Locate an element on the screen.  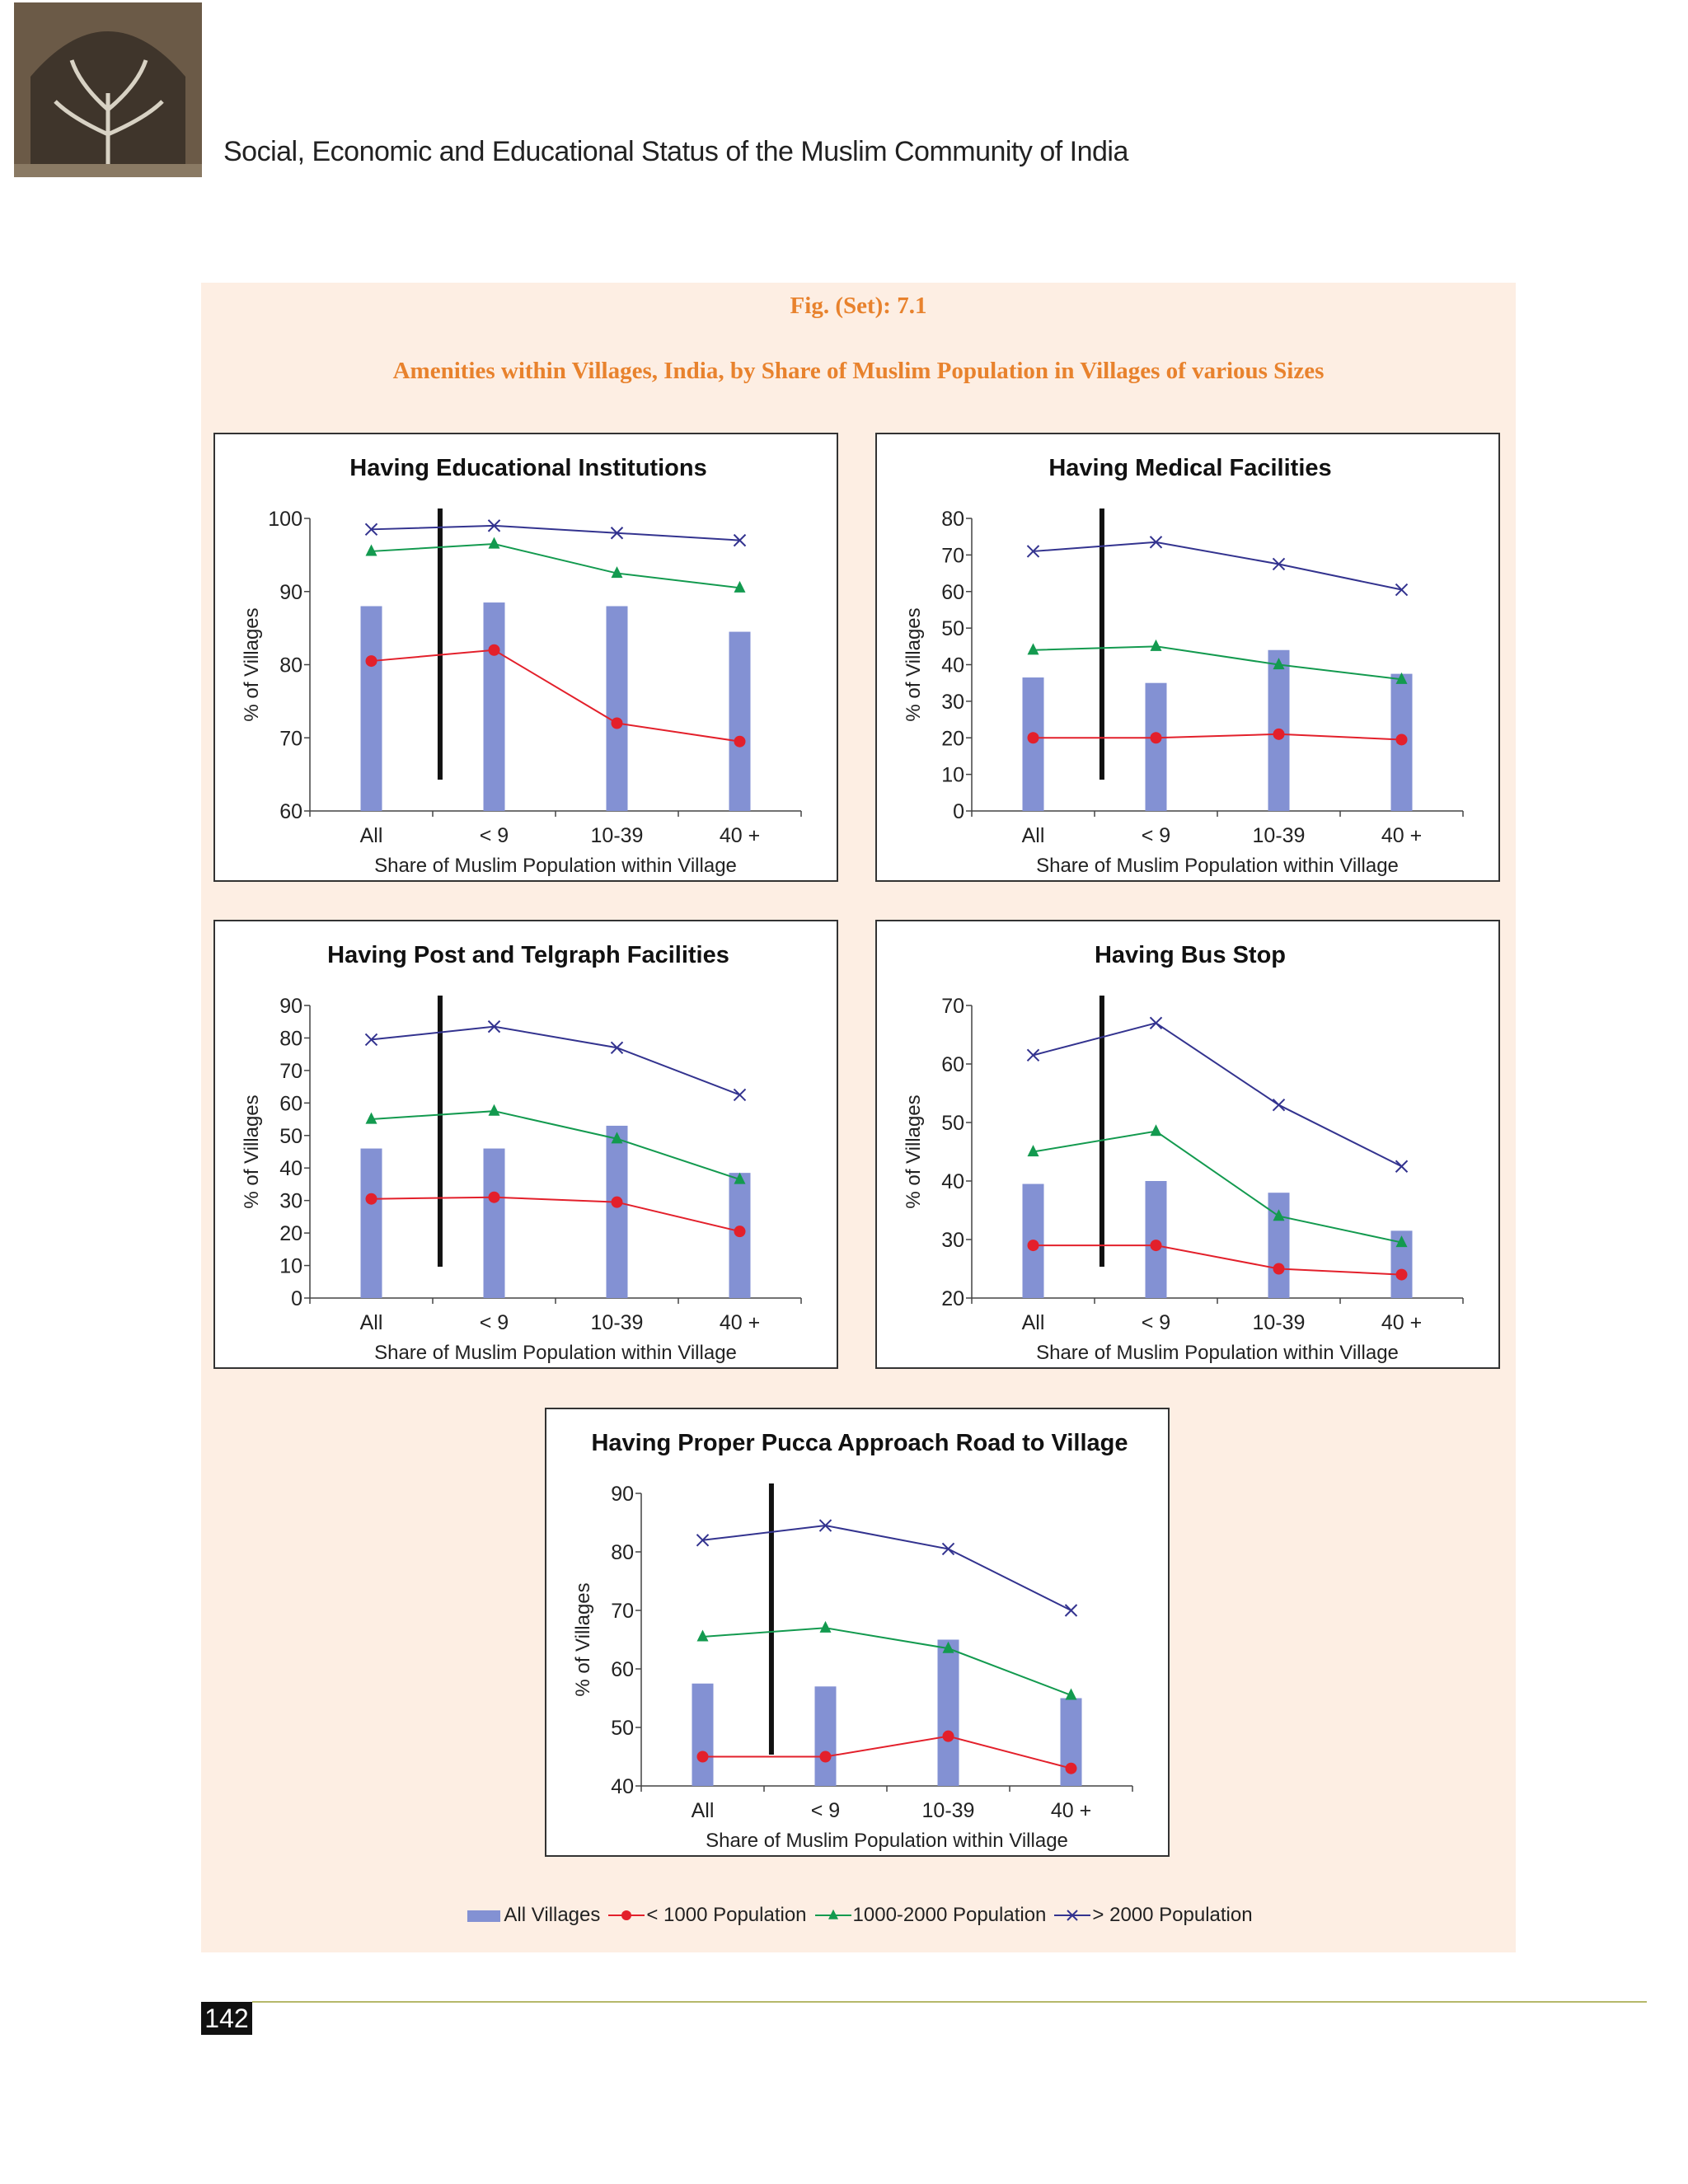
page-number: 142 is located at coordinates (226, 2018).